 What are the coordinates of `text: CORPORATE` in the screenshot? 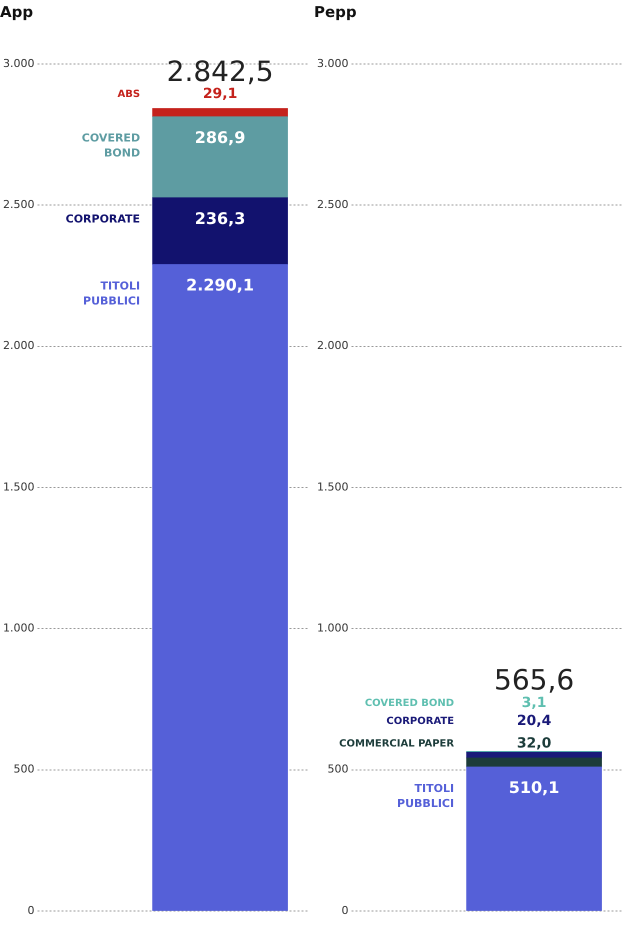 It's located at (420, 721).